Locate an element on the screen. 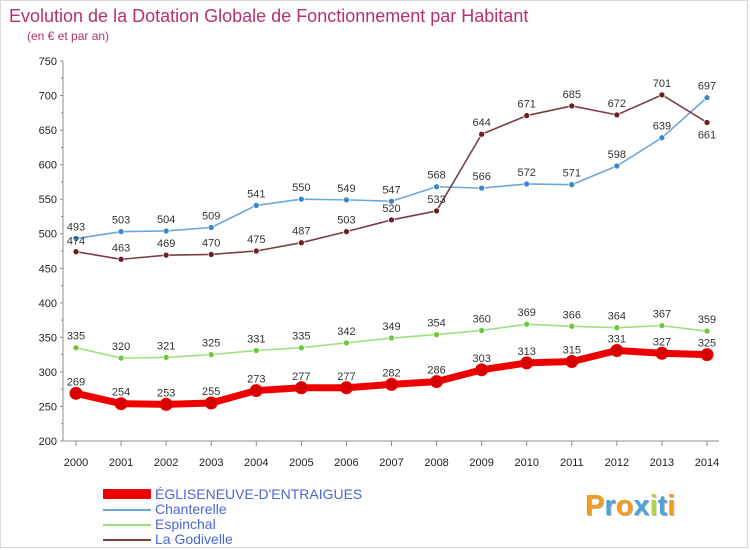  data-label-gliseneuve-d-entraigues: 313 is located at coordinates (527, 352).